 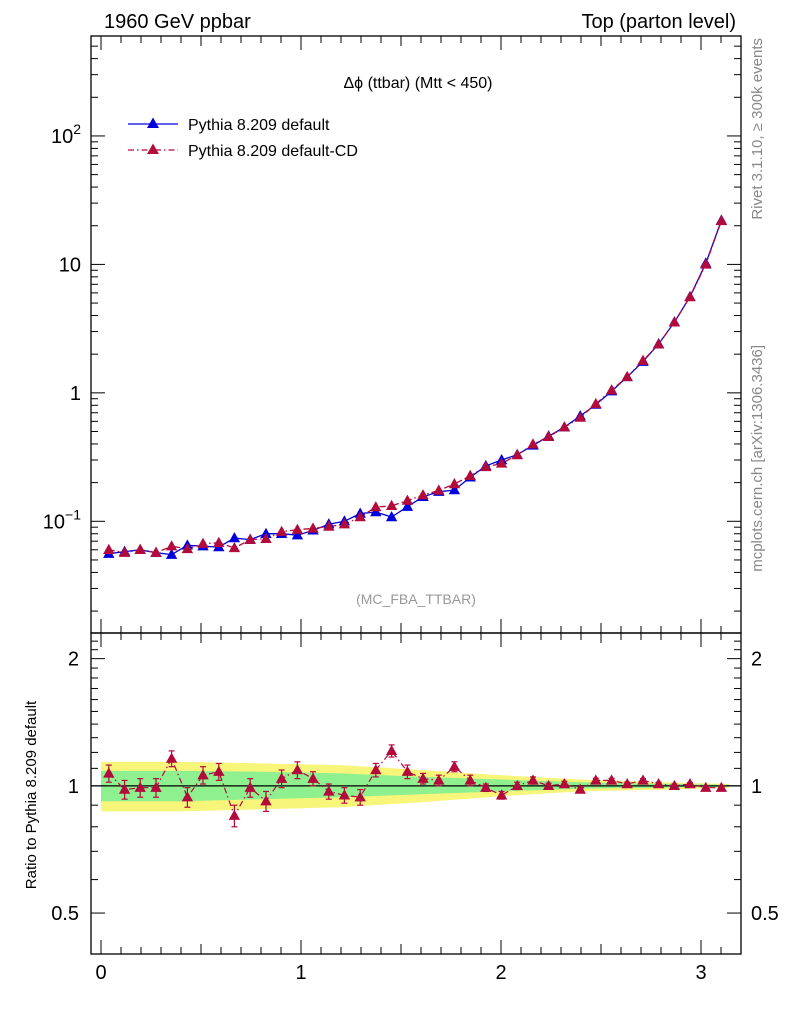 What do you see at coordinates (757, 129) in the screenshot?
I see `rivet-side-label: Rivet 3.1.10, ≥ 300k events` at bounding box center [757, 129].